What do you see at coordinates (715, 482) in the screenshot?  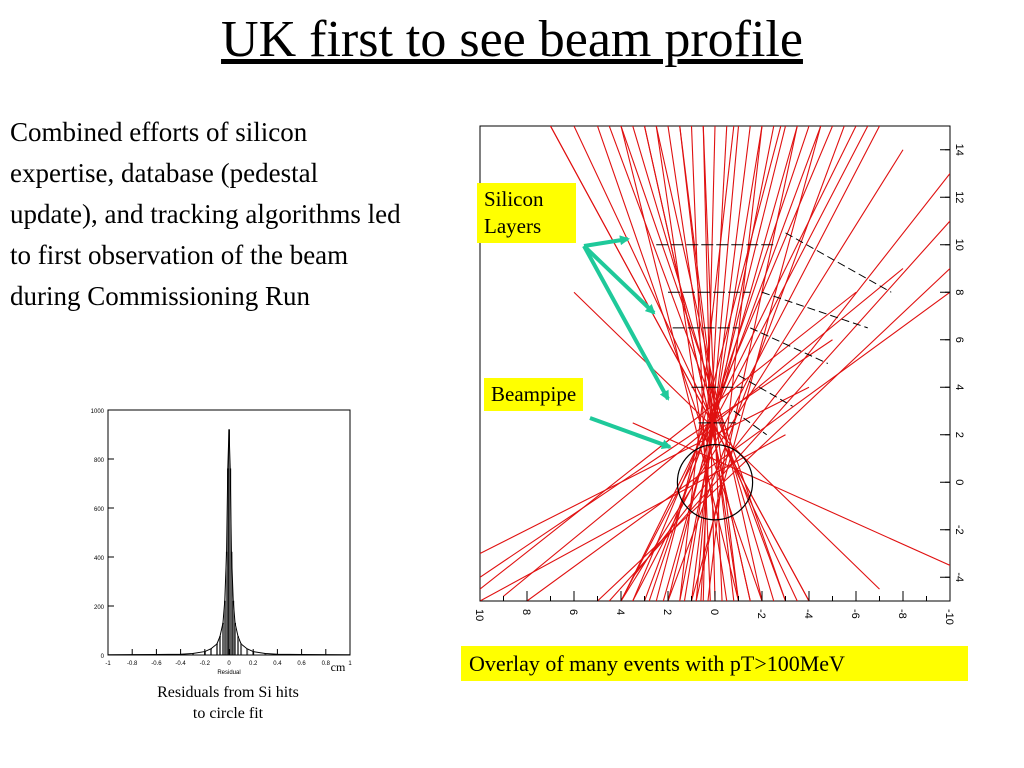 I see `beampipe-circle` at bounding box center [715, 482].